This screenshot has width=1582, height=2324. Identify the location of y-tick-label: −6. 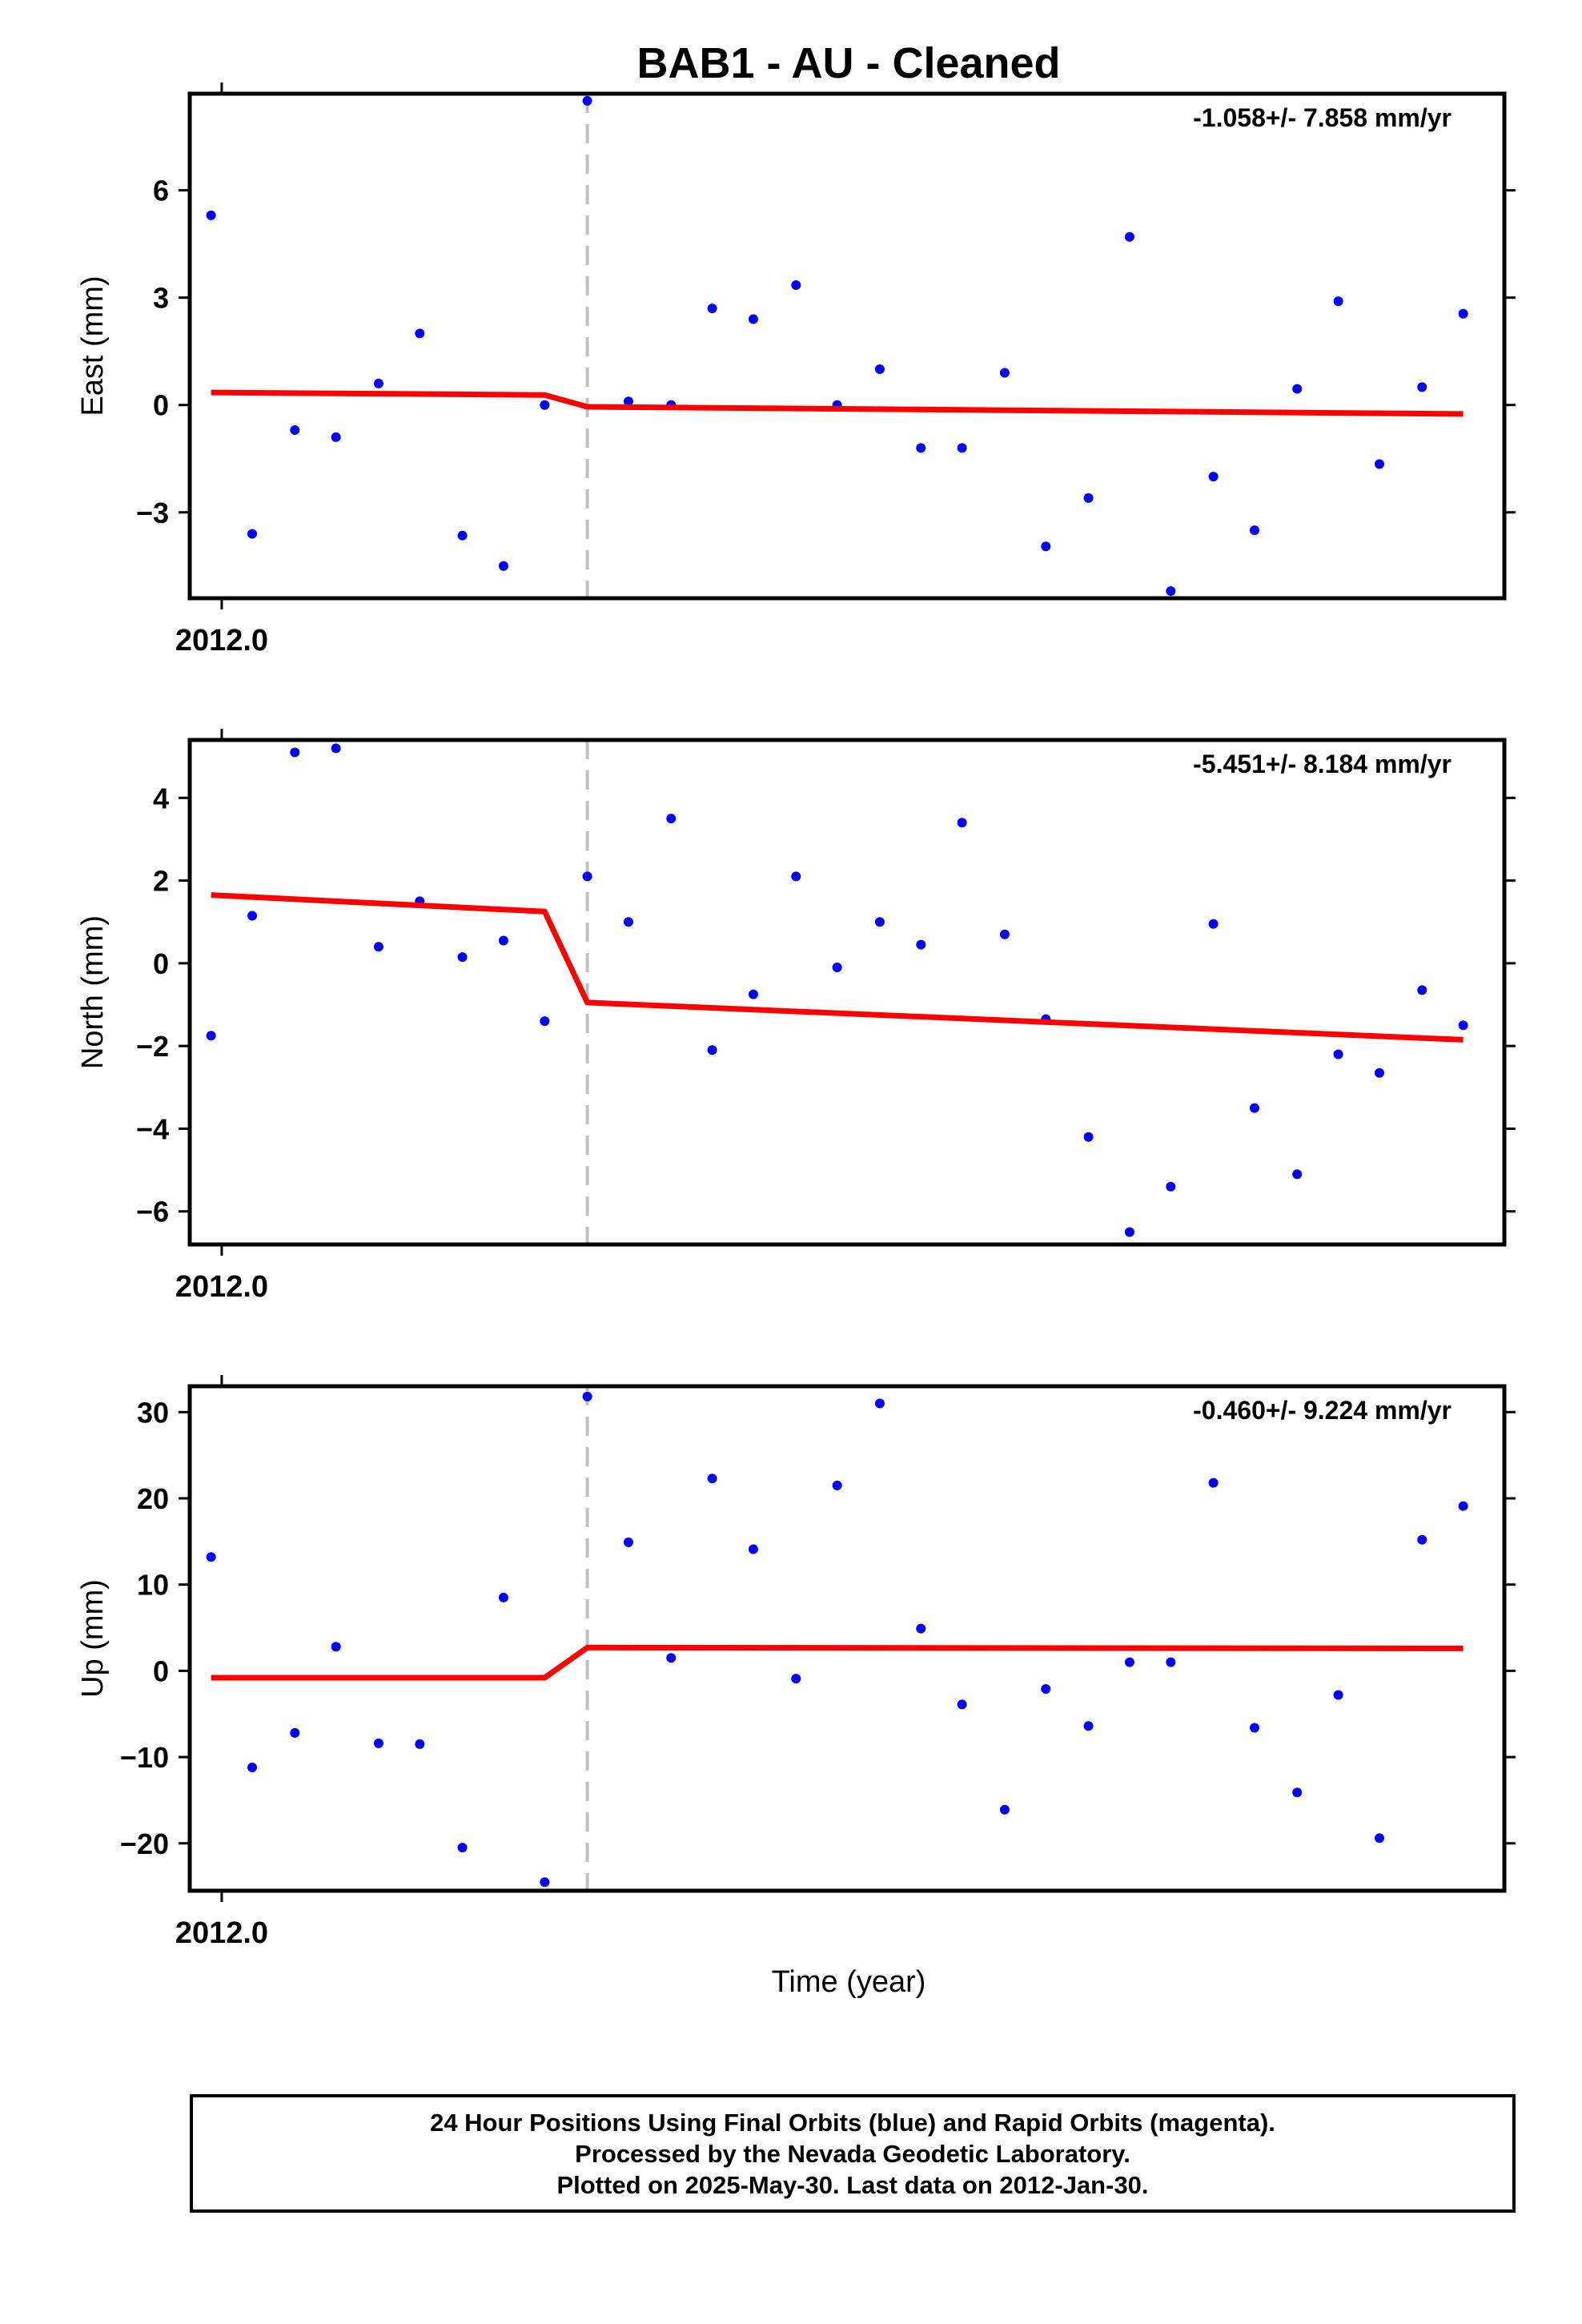
(152, 1212).